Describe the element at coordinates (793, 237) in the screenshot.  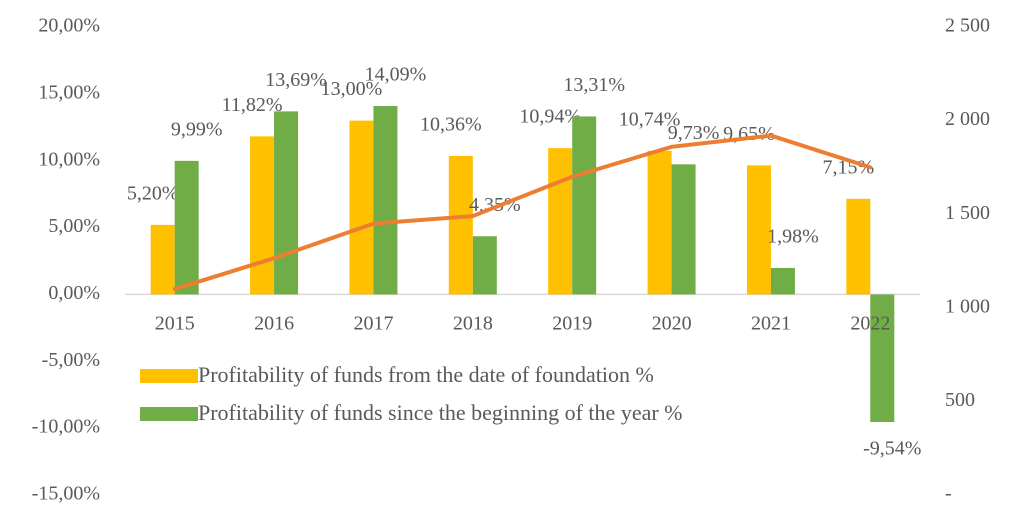
I see `data-label: 1,98%` at that location.